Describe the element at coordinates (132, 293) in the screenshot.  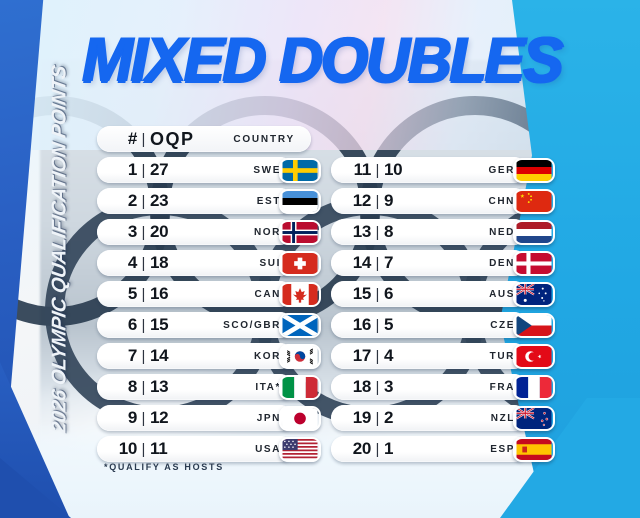
I see `row-rank: 5` at that location.